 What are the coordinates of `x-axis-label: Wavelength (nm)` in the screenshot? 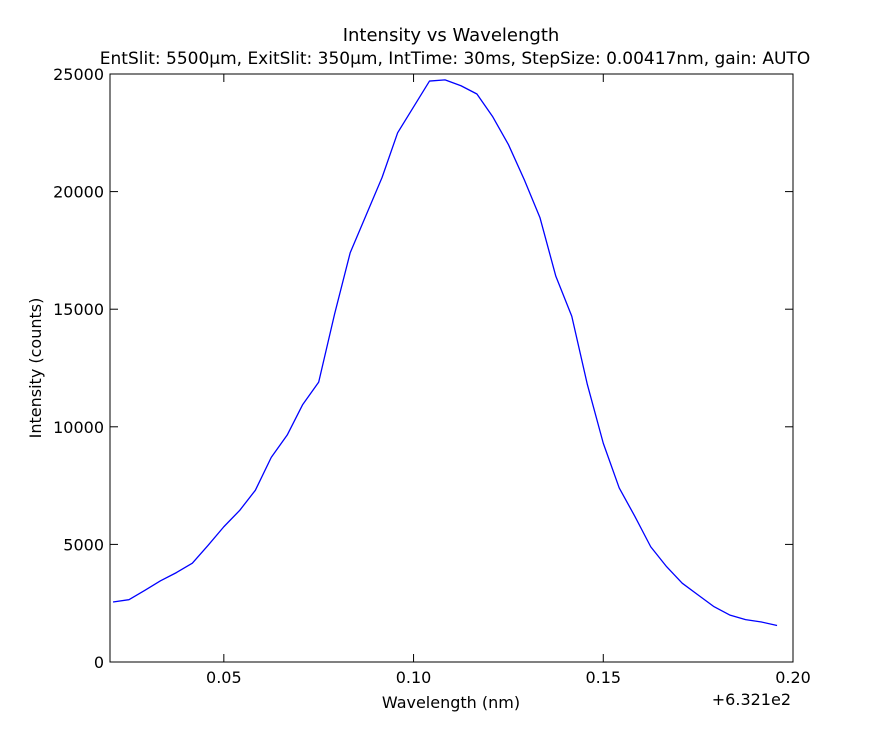 It's located at (451, 702).